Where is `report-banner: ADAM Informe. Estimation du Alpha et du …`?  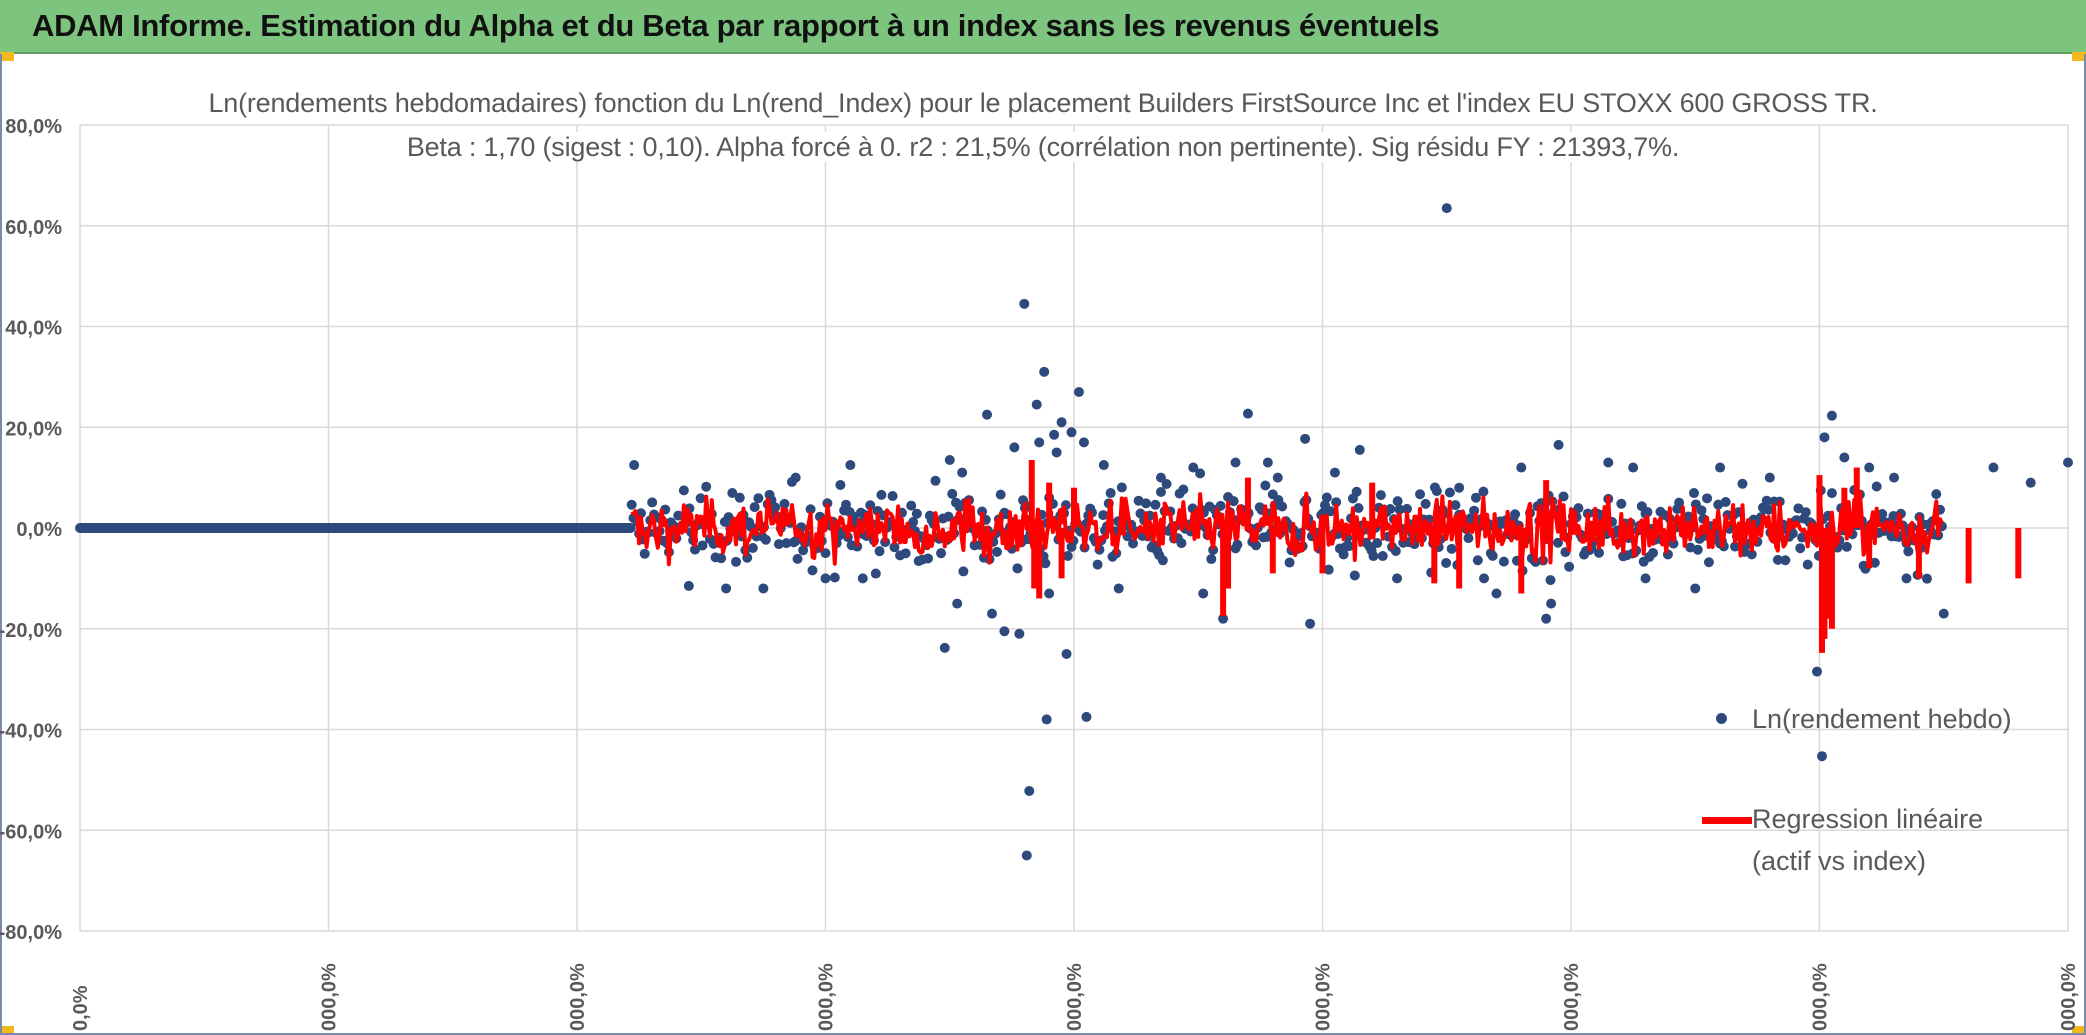 report-banner: ADAM Informe. Estimation du Alpha et du … is located at coordinates (1043, 27).